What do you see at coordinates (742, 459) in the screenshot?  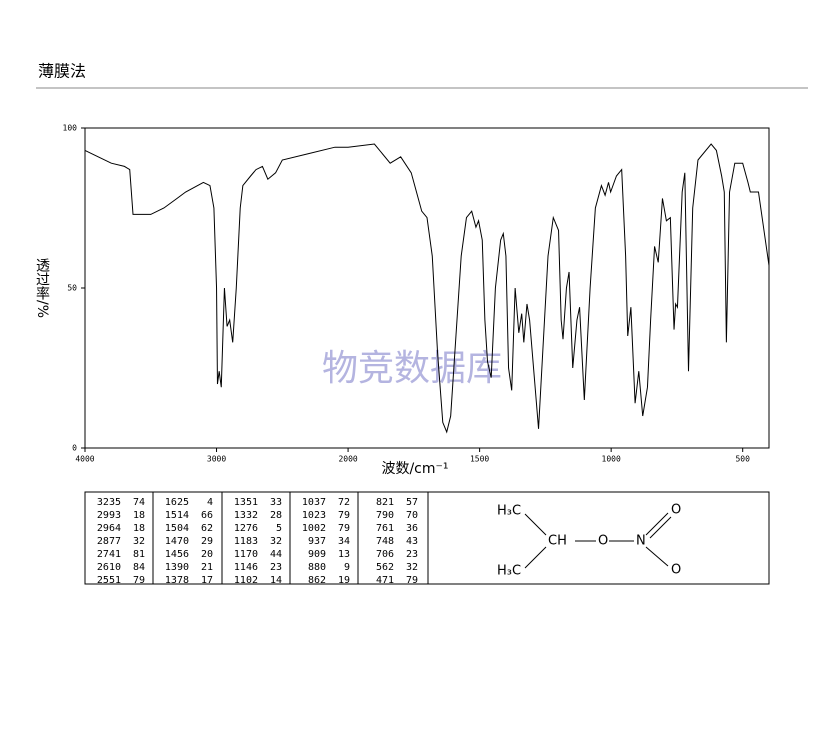 I see `x-tick-label: 500` at bounding box center [742, 459].